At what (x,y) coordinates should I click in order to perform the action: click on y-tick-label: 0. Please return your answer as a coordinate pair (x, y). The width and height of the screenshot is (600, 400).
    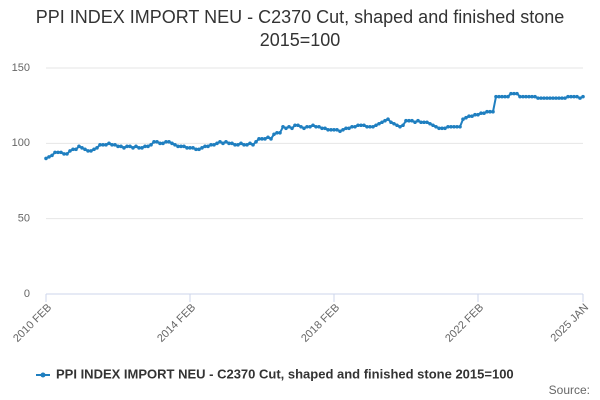
    Looking at the image, I should click on (27, 294).